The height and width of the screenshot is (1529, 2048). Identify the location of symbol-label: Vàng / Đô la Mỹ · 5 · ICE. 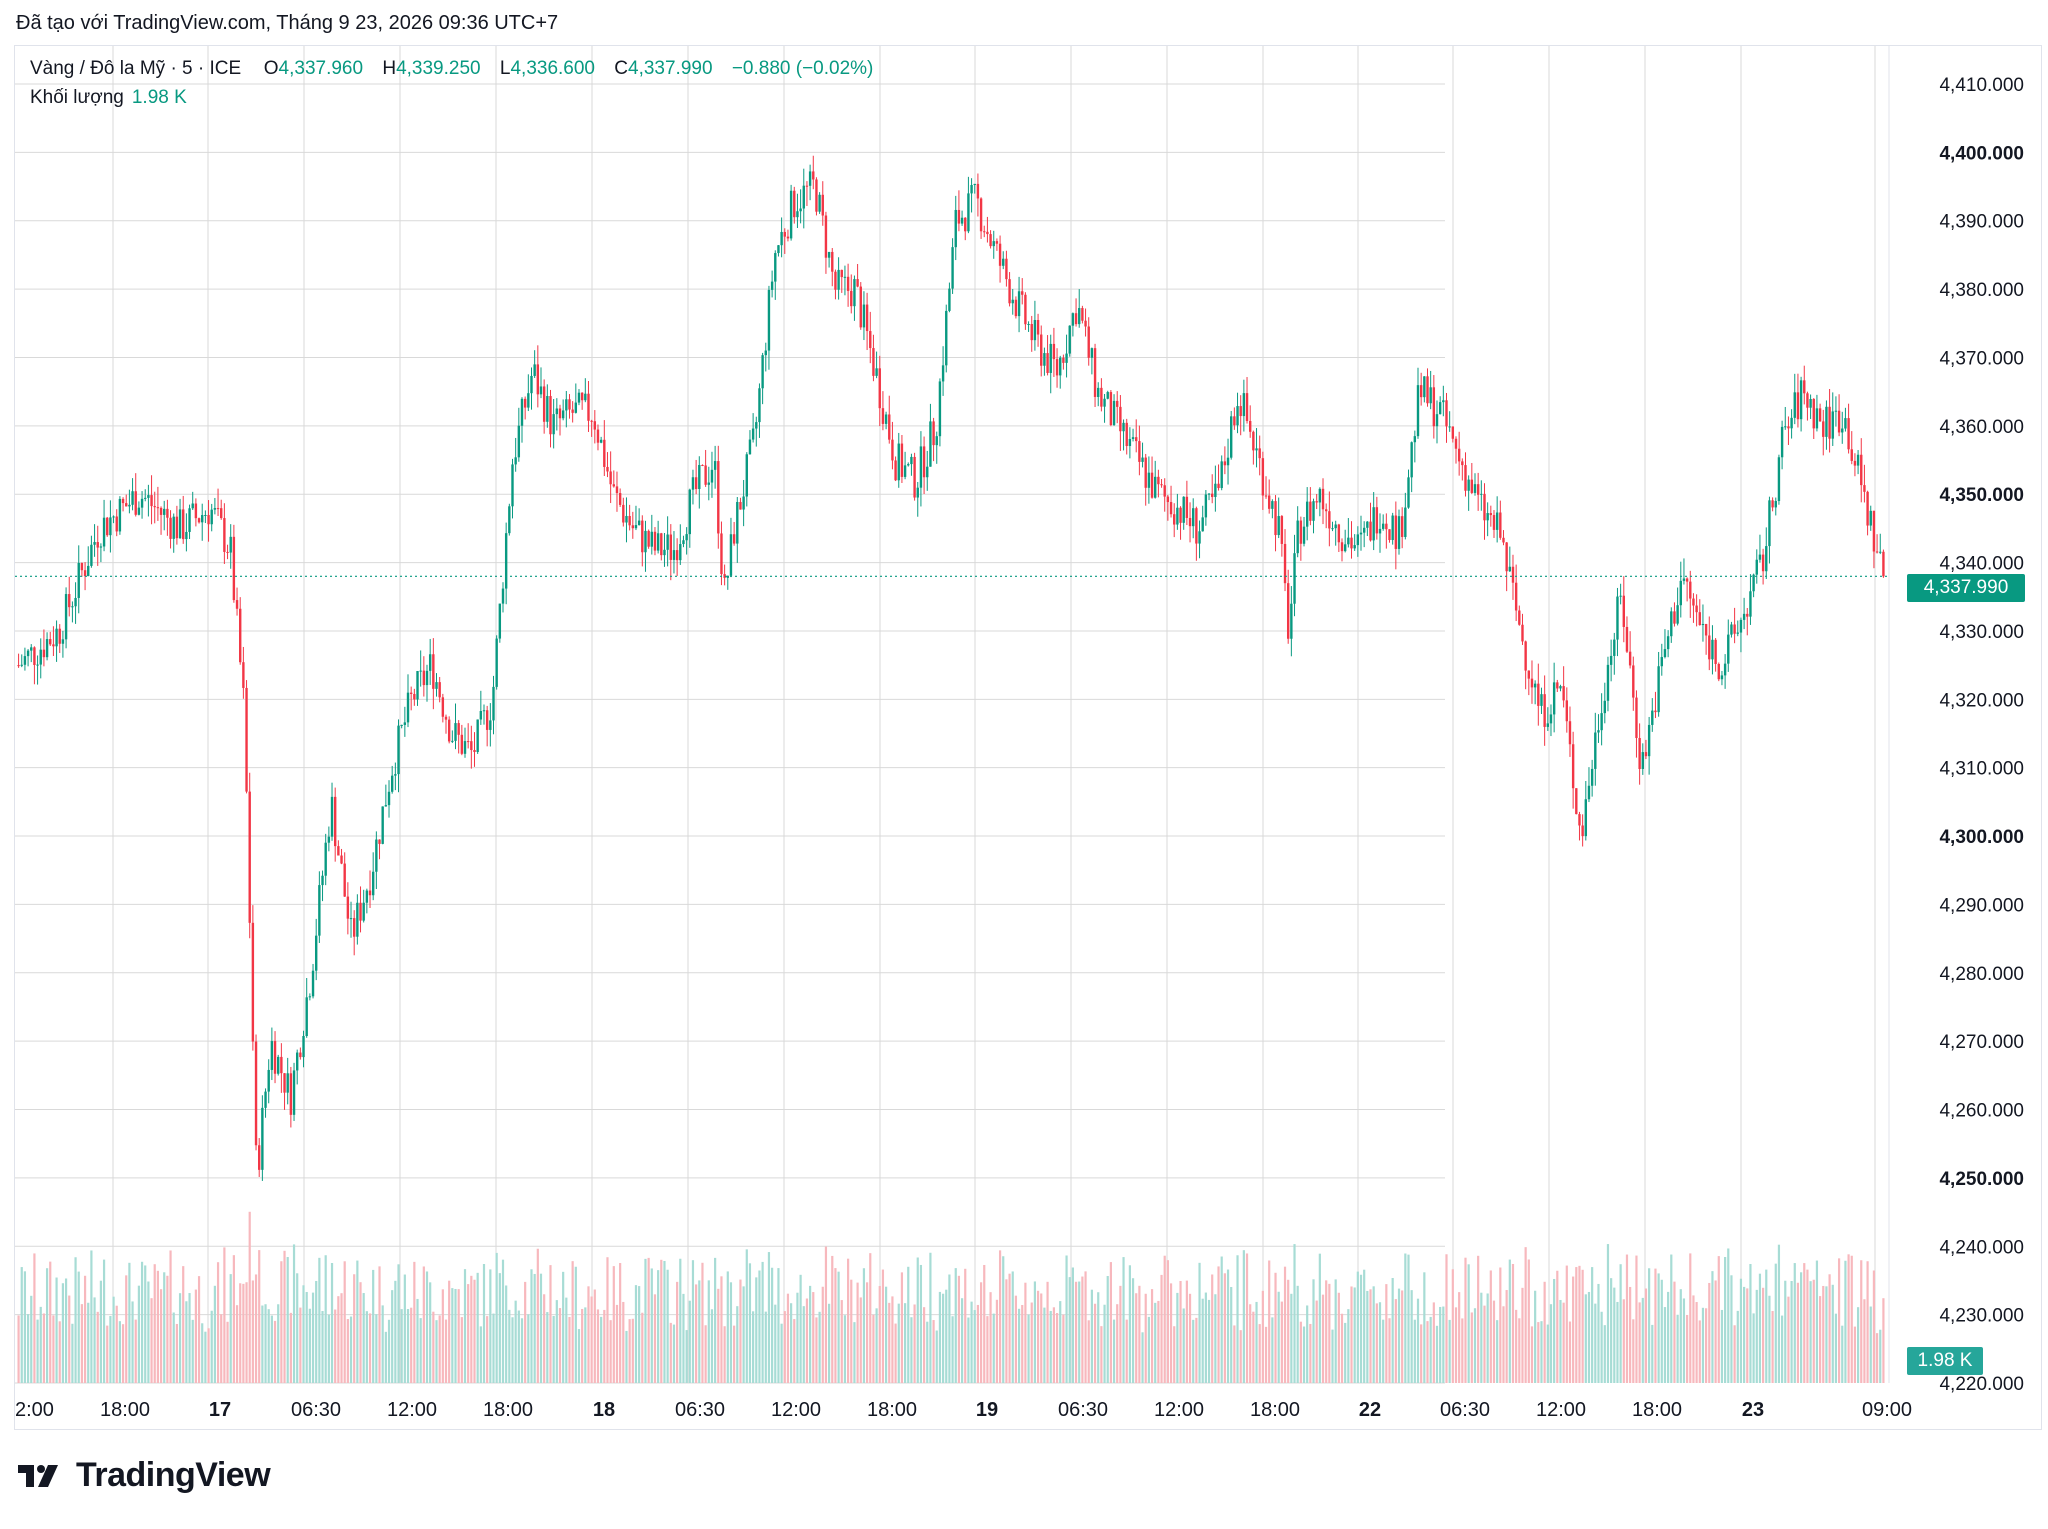
(136, 68).